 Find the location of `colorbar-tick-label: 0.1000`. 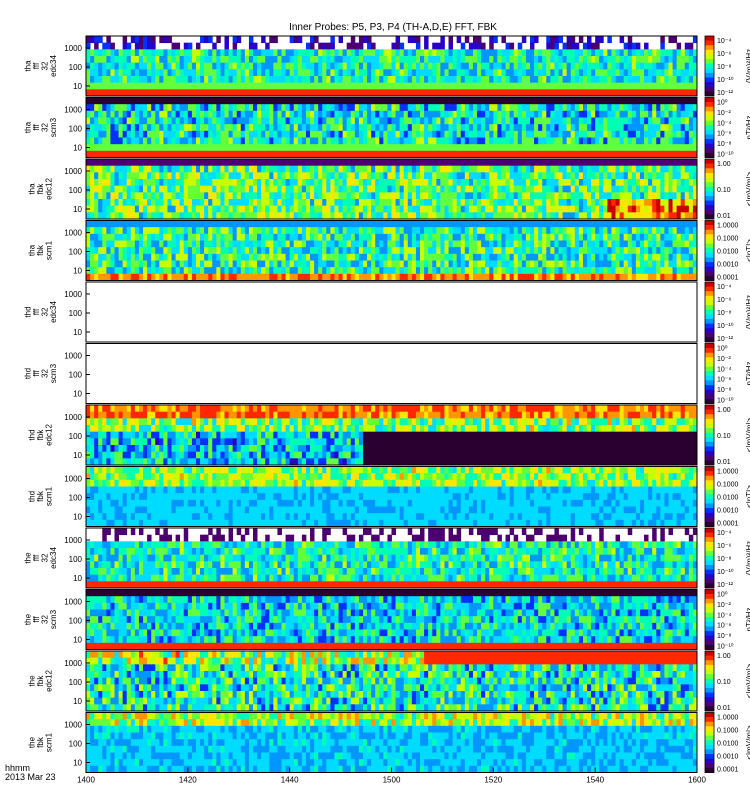

colorbar-tick-label: 0.1000 is located at coordinates (728, 731).